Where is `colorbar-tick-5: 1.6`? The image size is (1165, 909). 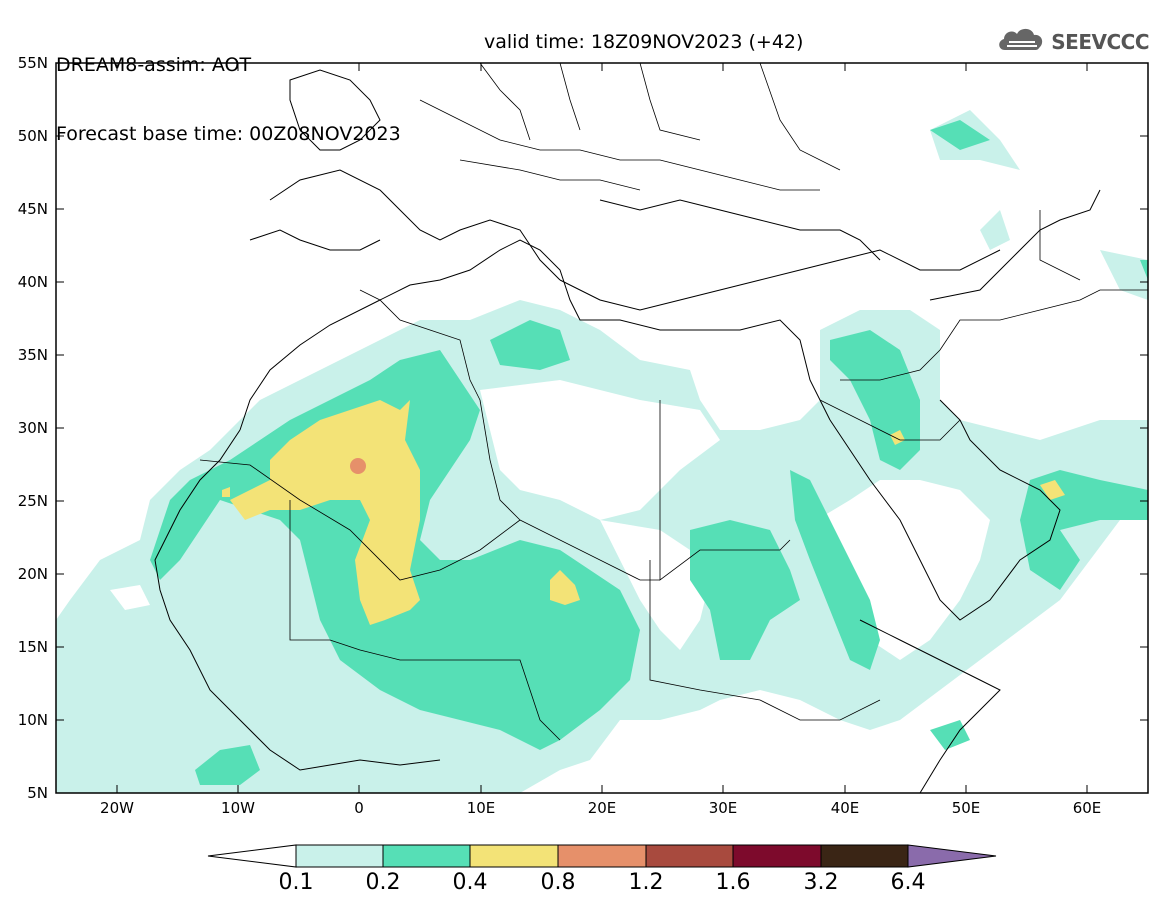 colorbar-tick-5: 1.6 is located at coordinates (733, 882).